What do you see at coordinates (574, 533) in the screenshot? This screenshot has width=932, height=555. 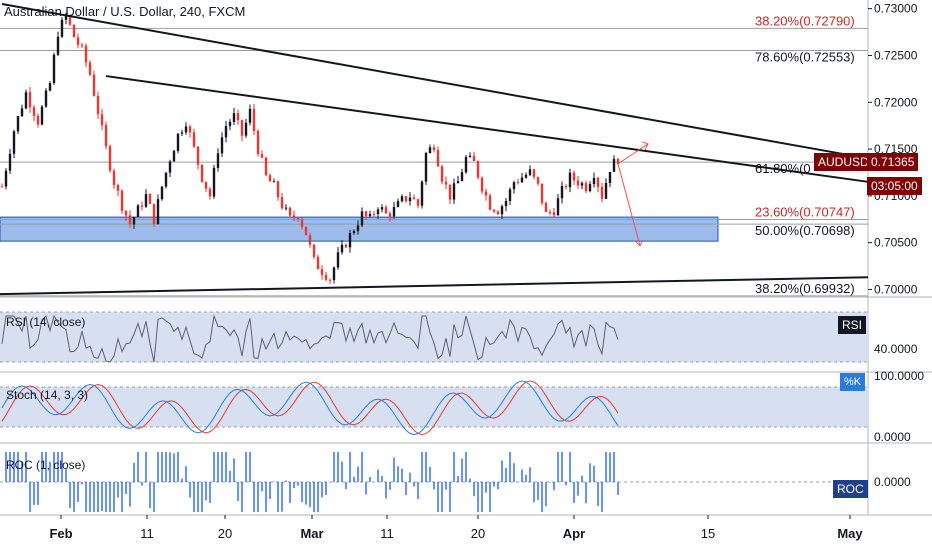 I see `time-tick-label: Apr` at bounding box center [574, 533].